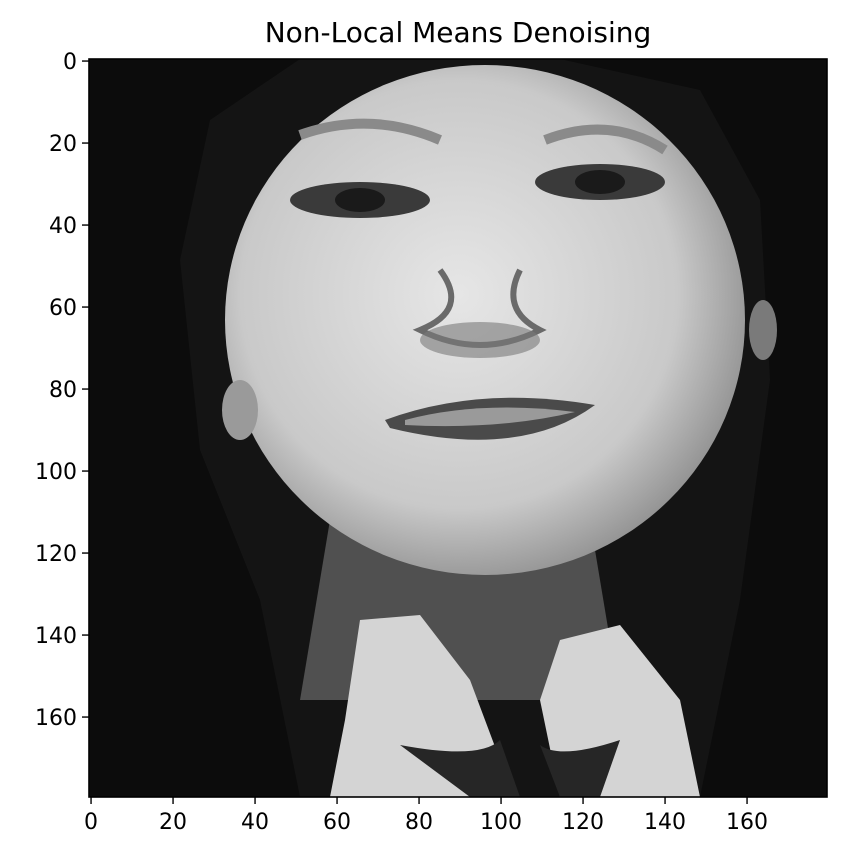 This screenshot has height=862, width=847. What do you see at coordinates (458, 32) in the screenshot?
I see `plot-title: Non-Local Means Denoising` at bounding box center [458, 32].